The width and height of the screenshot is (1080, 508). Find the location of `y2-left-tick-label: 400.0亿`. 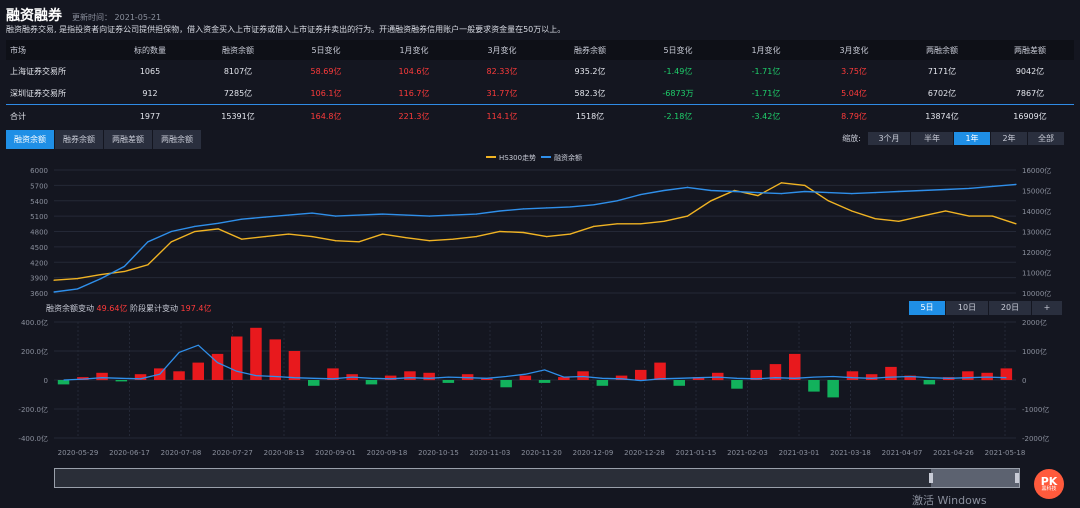

y2-left-tick-label: 400.0亿 is located at coordinates (34, 322).